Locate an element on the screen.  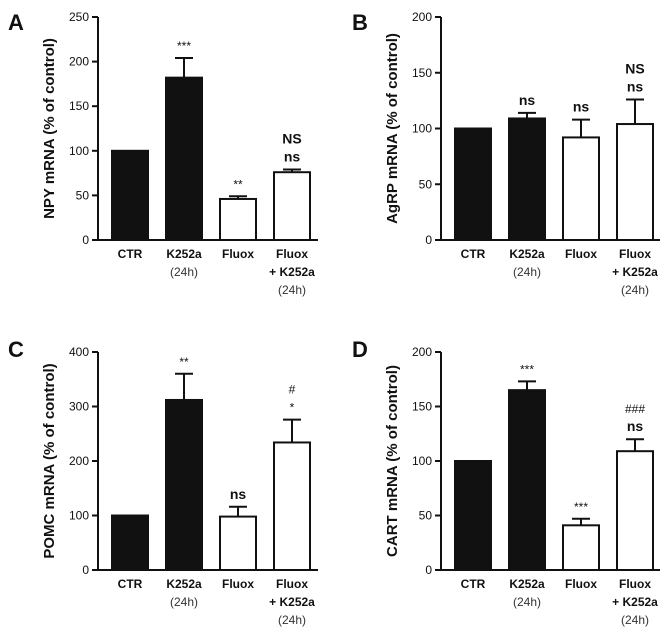
significance-label: ### is located at coordinates (635, 409).